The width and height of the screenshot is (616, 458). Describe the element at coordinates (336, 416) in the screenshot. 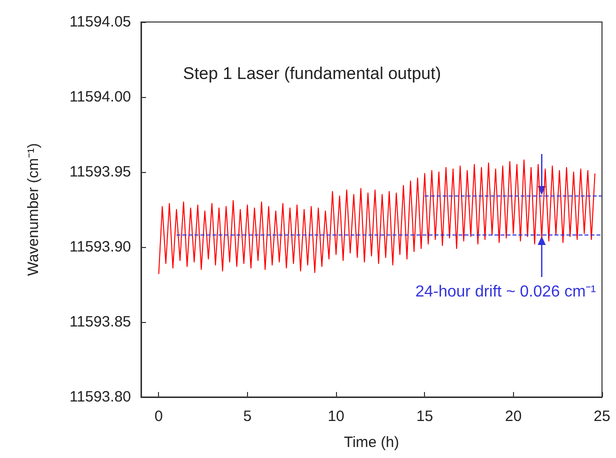

I see `x-tick-label: 10` at that location.